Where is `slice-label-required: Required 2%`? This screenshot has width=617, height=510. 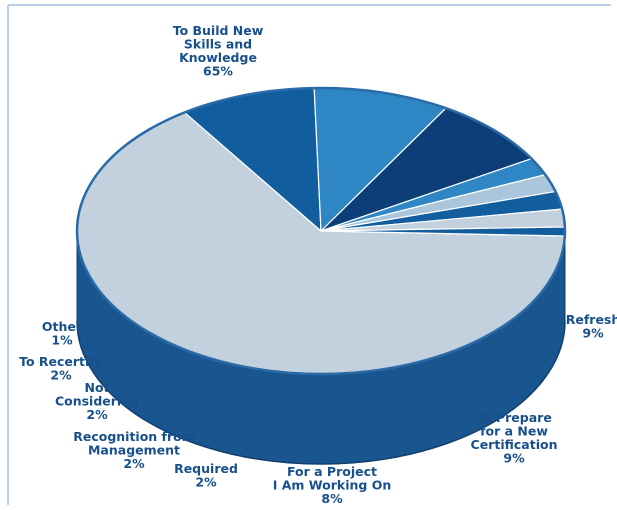 slice-label-required: Required 2% is located at coordinates (206, 475).